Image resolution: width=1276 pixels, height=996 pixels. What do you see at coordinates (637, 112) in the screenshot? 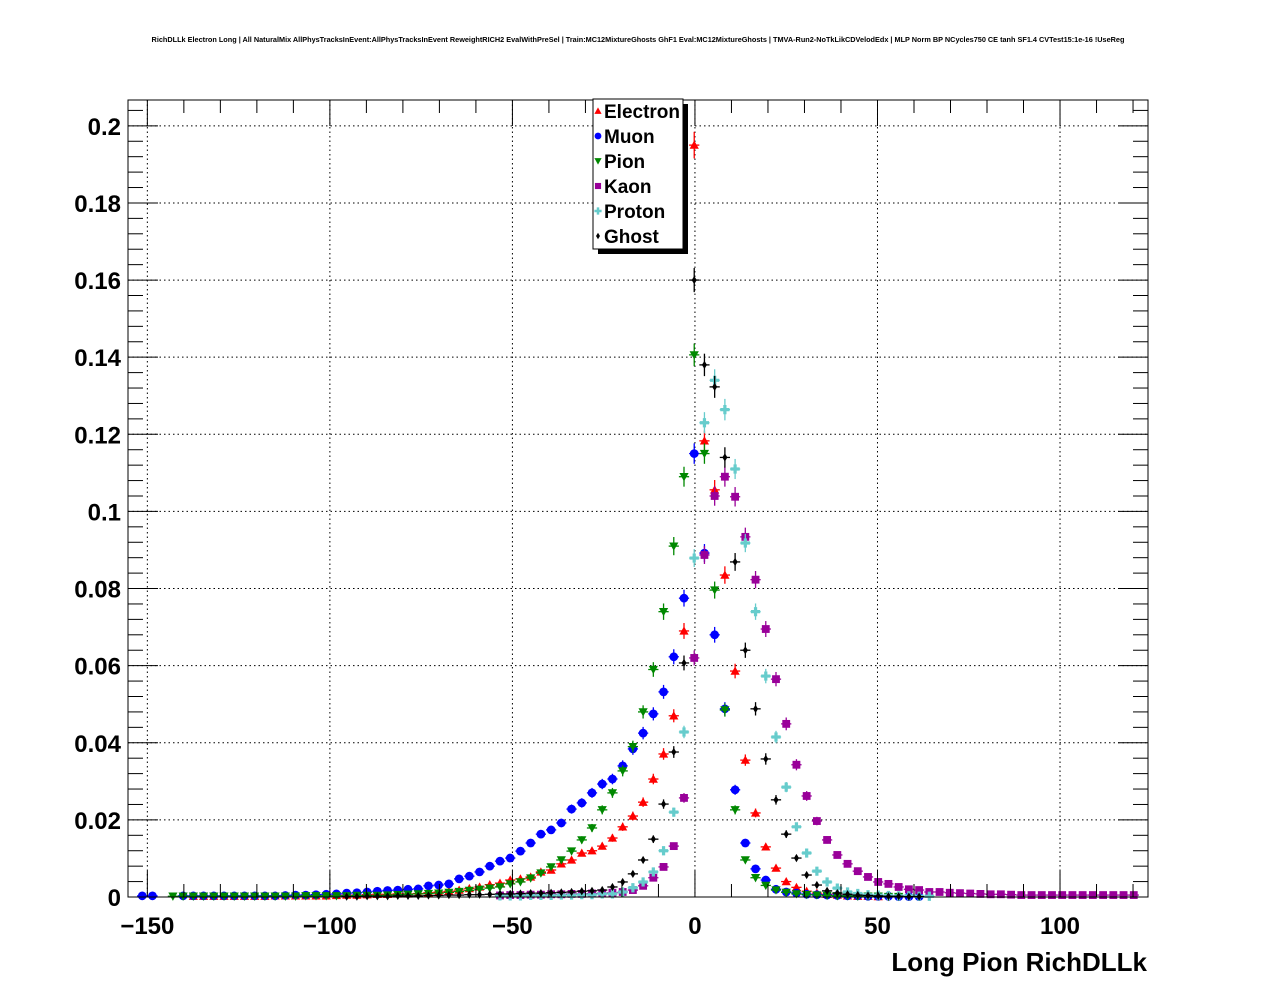
I see `legend-entry-electron: Electron` at bounding box center [637, 112].